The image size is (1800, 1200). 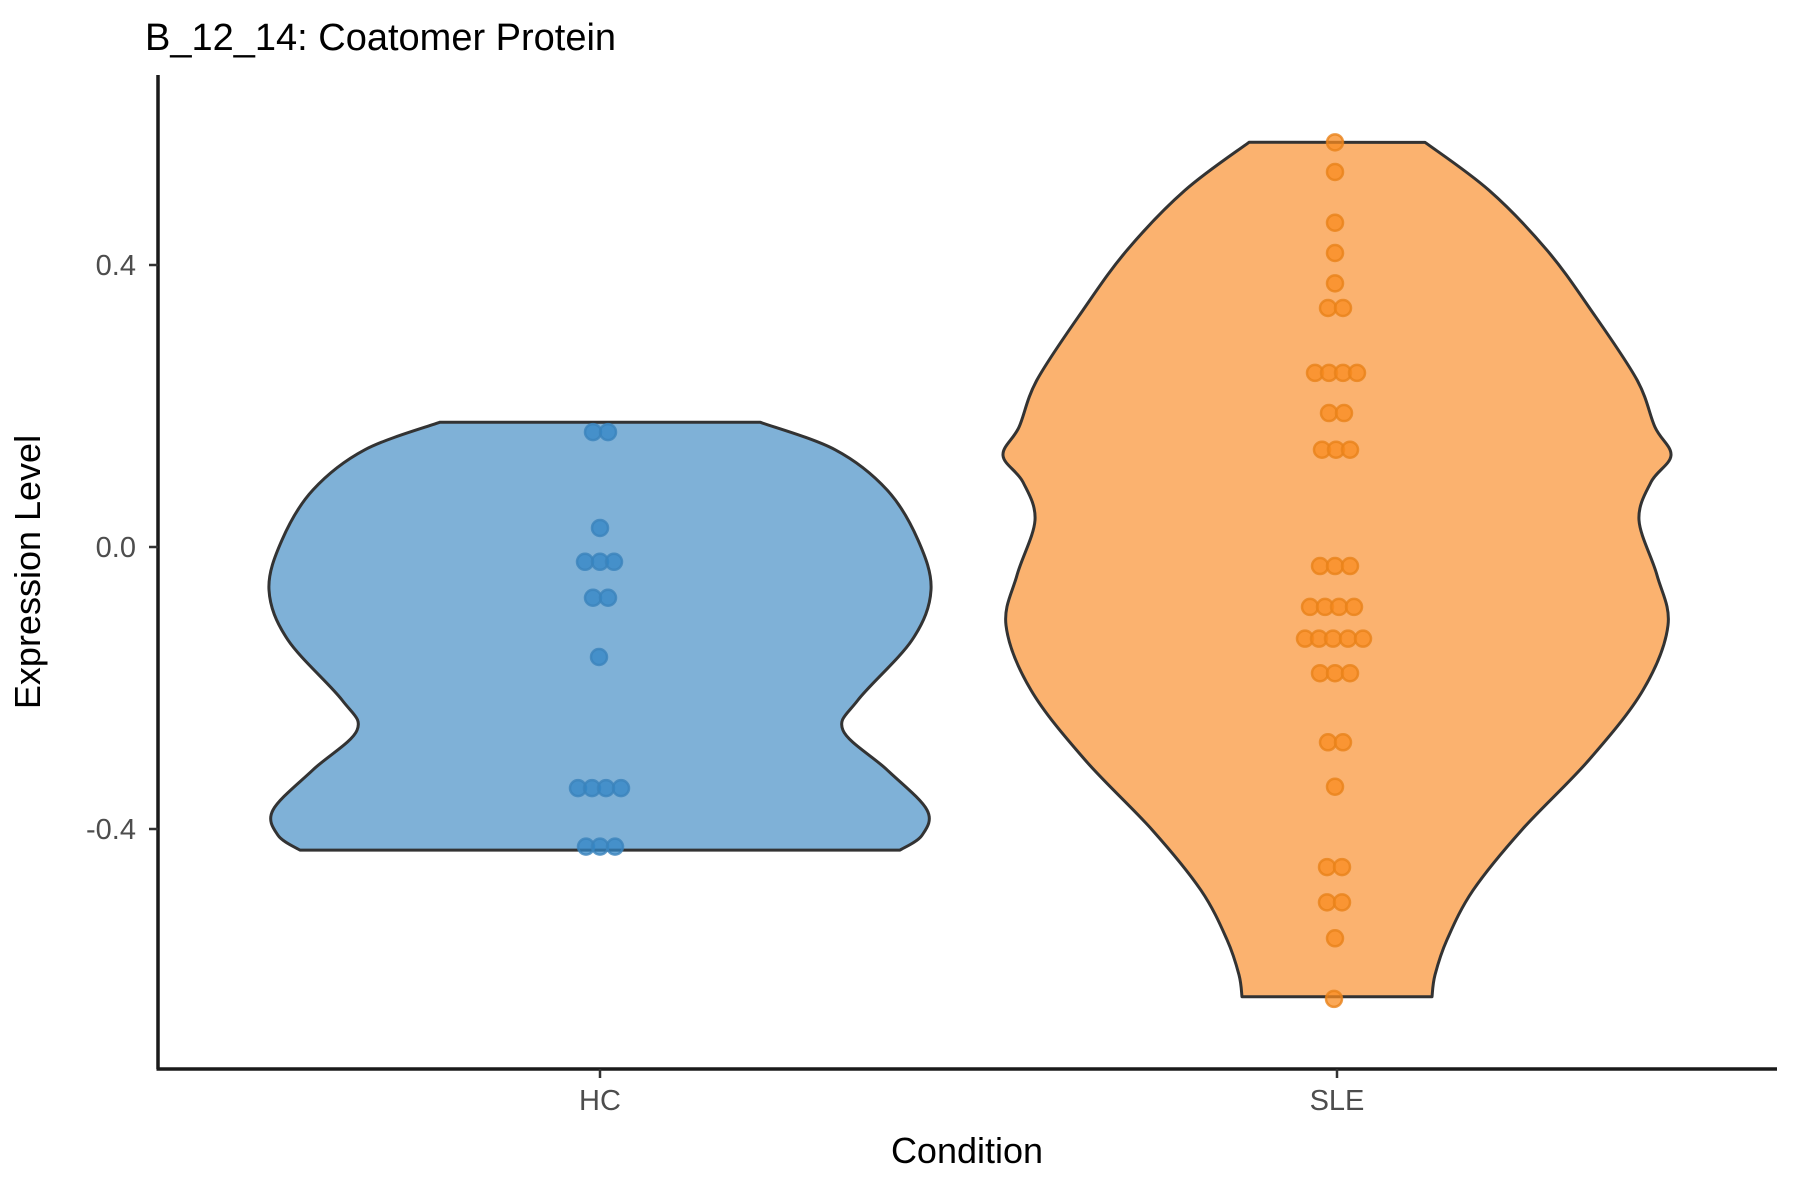 What do you see at coordinates (116, 266) in the screenshot?
I see `y-tick-label: 0.4` at bounding box center [116, 266].